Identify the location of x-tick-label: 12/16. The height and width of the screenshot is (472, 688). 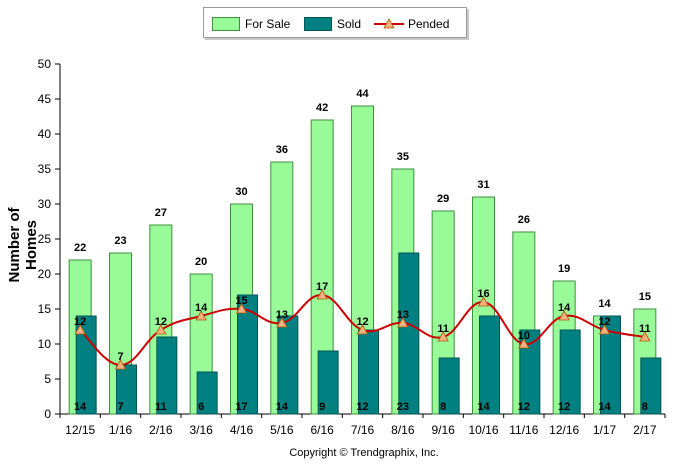
(564, 430).